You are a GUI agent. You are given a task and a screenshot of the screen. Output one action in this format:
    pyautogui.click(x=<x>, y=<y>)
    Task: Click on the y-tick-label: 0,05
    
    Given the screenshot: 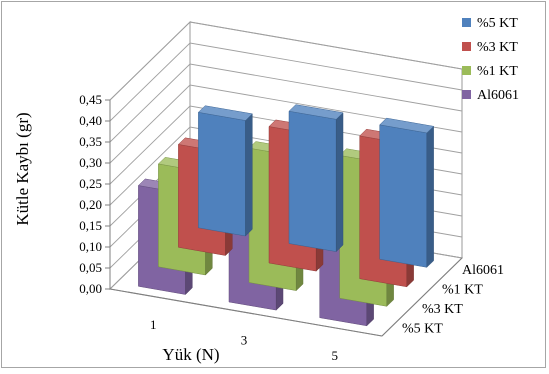 What is the action you would take?
    pyautogui.click(x=90, y=267)
    